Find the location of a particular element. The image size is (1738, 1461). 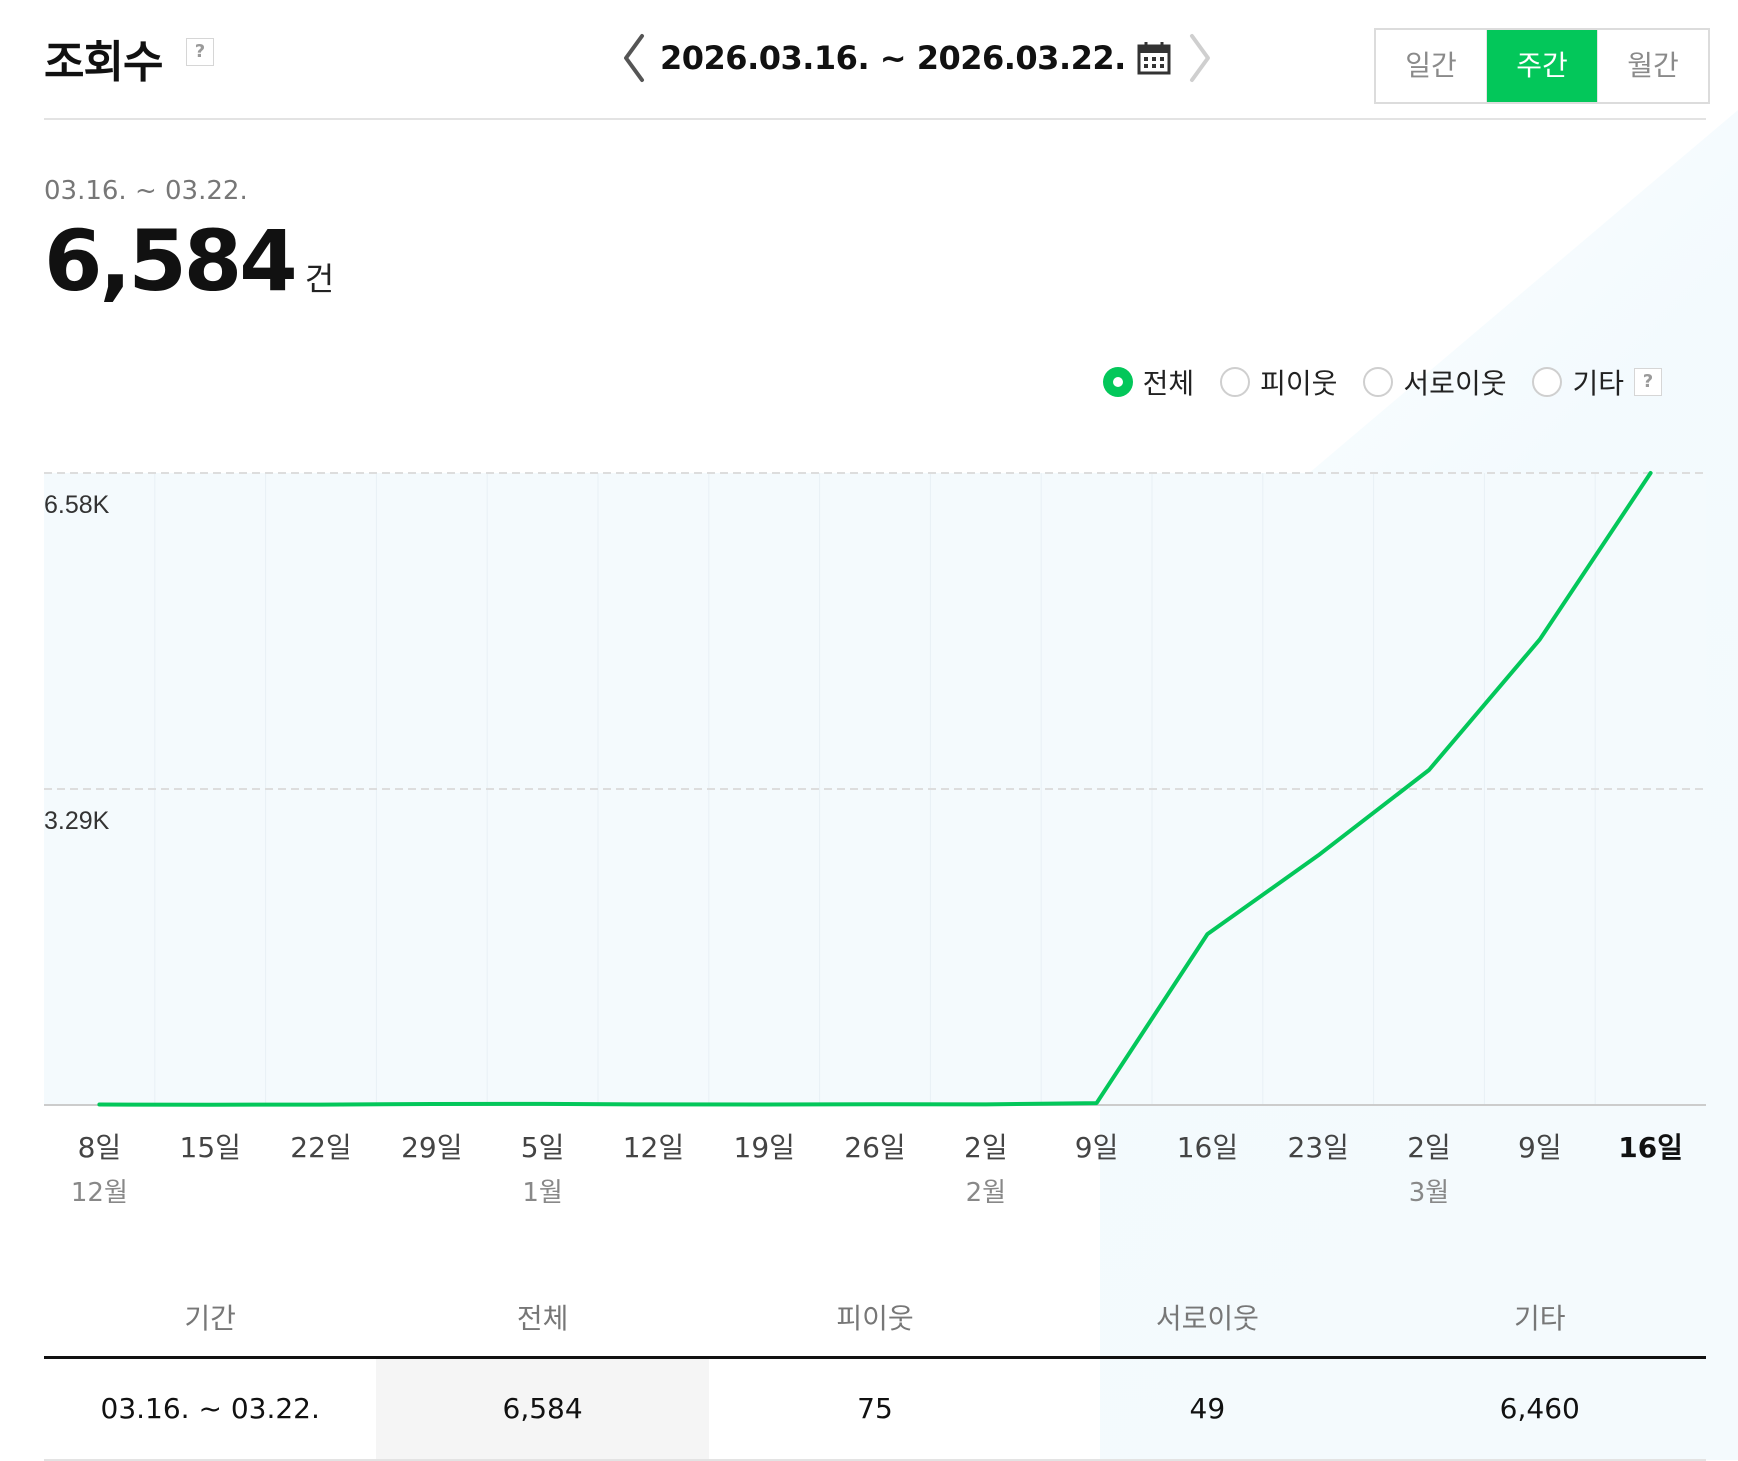

table-row: 03.16. ~ 03.22. 6,584 75 49 6,460 is located at coordinates (875, 1410).